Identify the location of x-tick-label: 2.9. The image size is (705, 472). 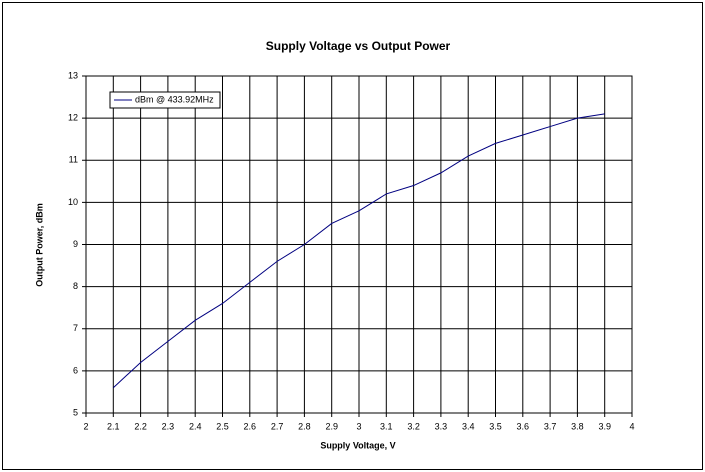
(331, 426).